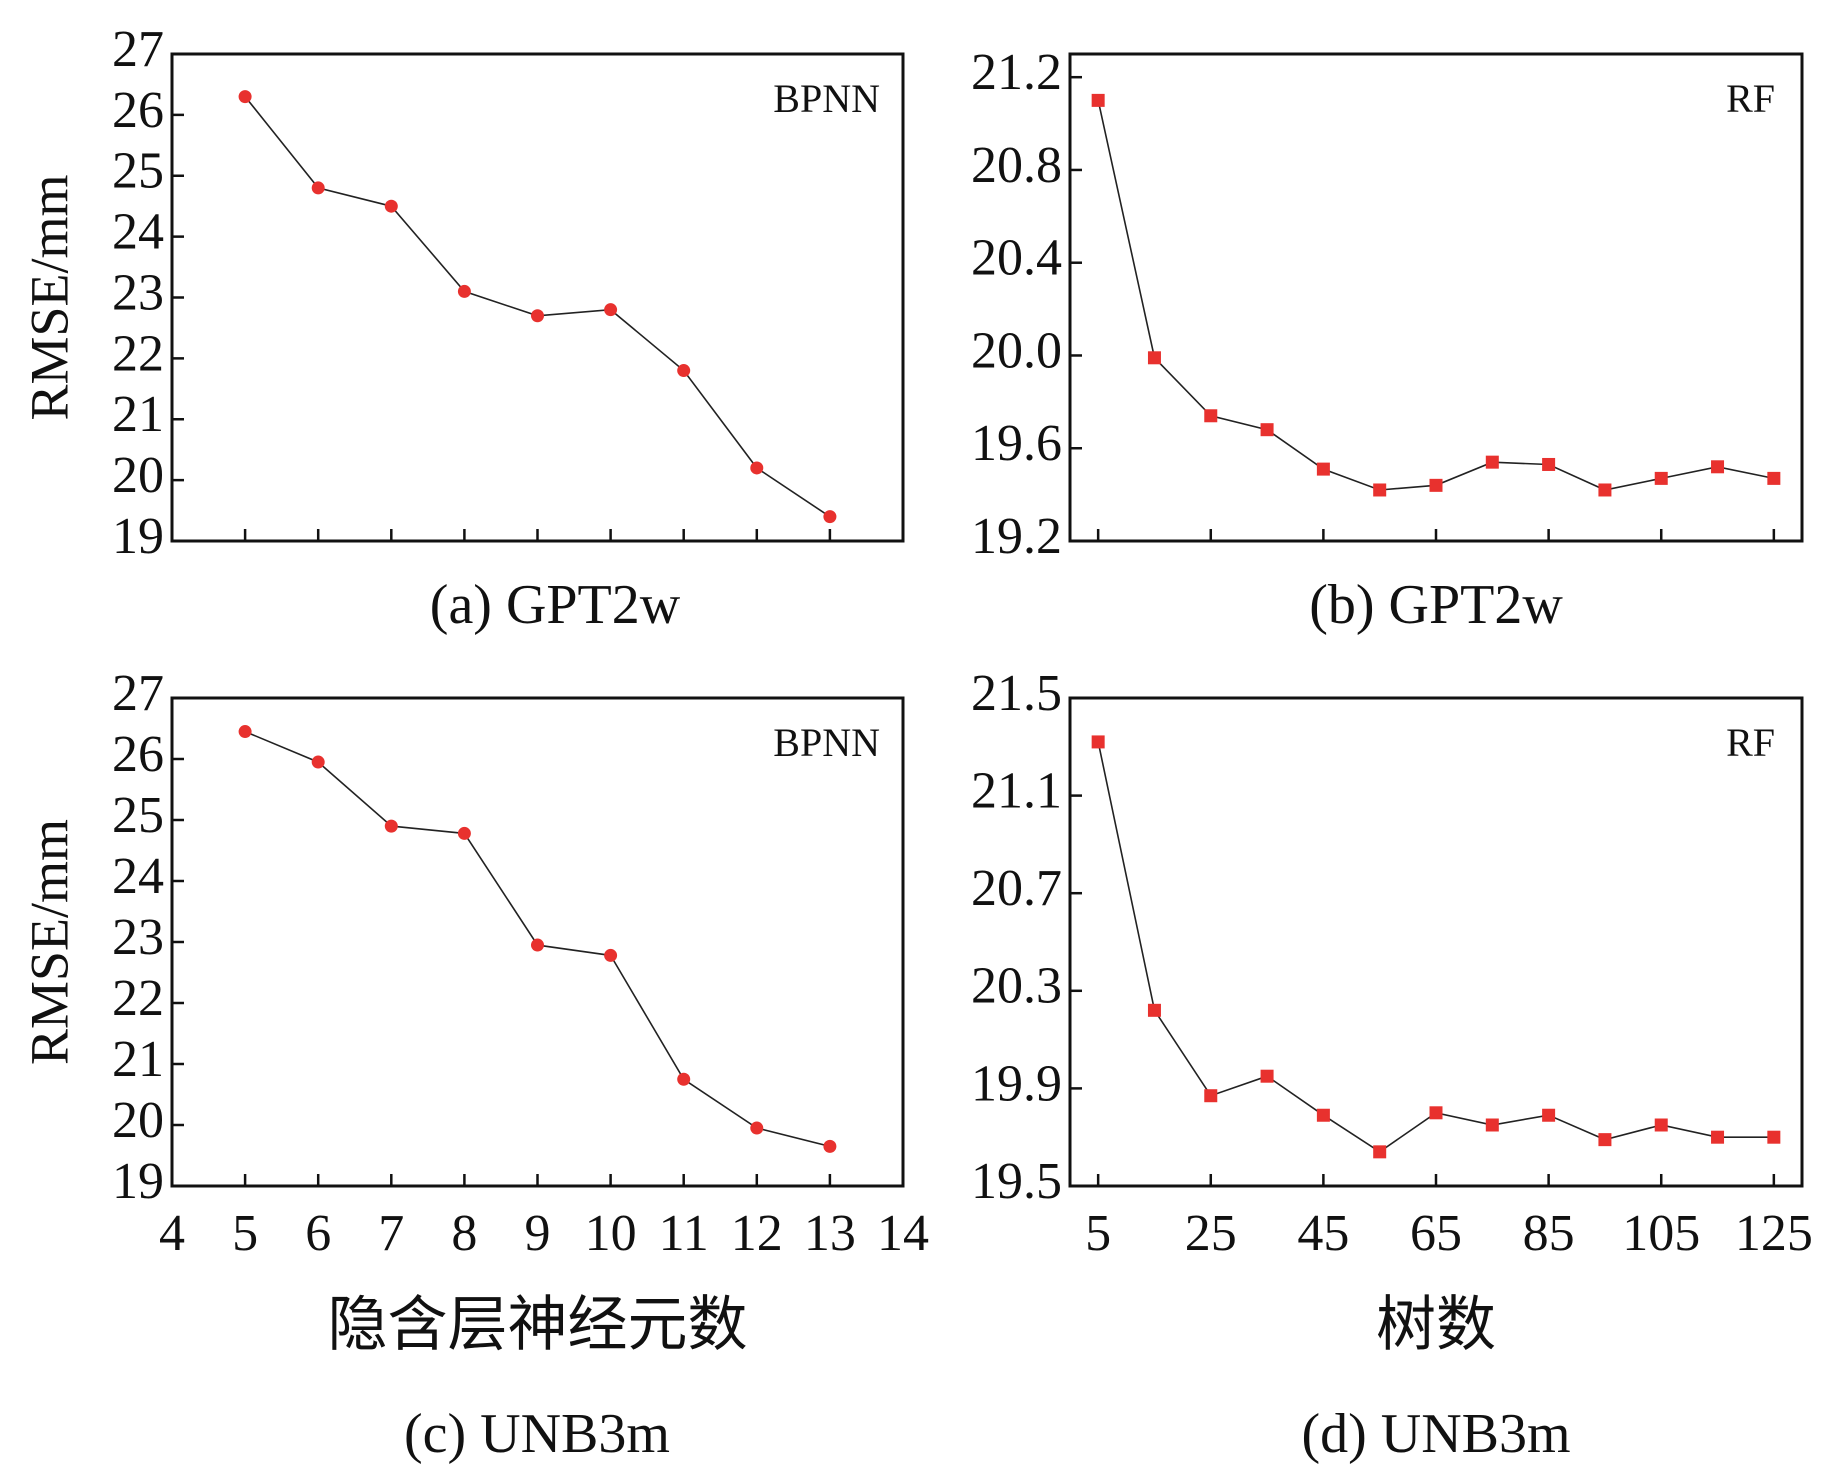  What do you see at coordinates (684, 1233) in the screenshot?
I see `x-tick-label: 11` at bounding box center [684, 1233].